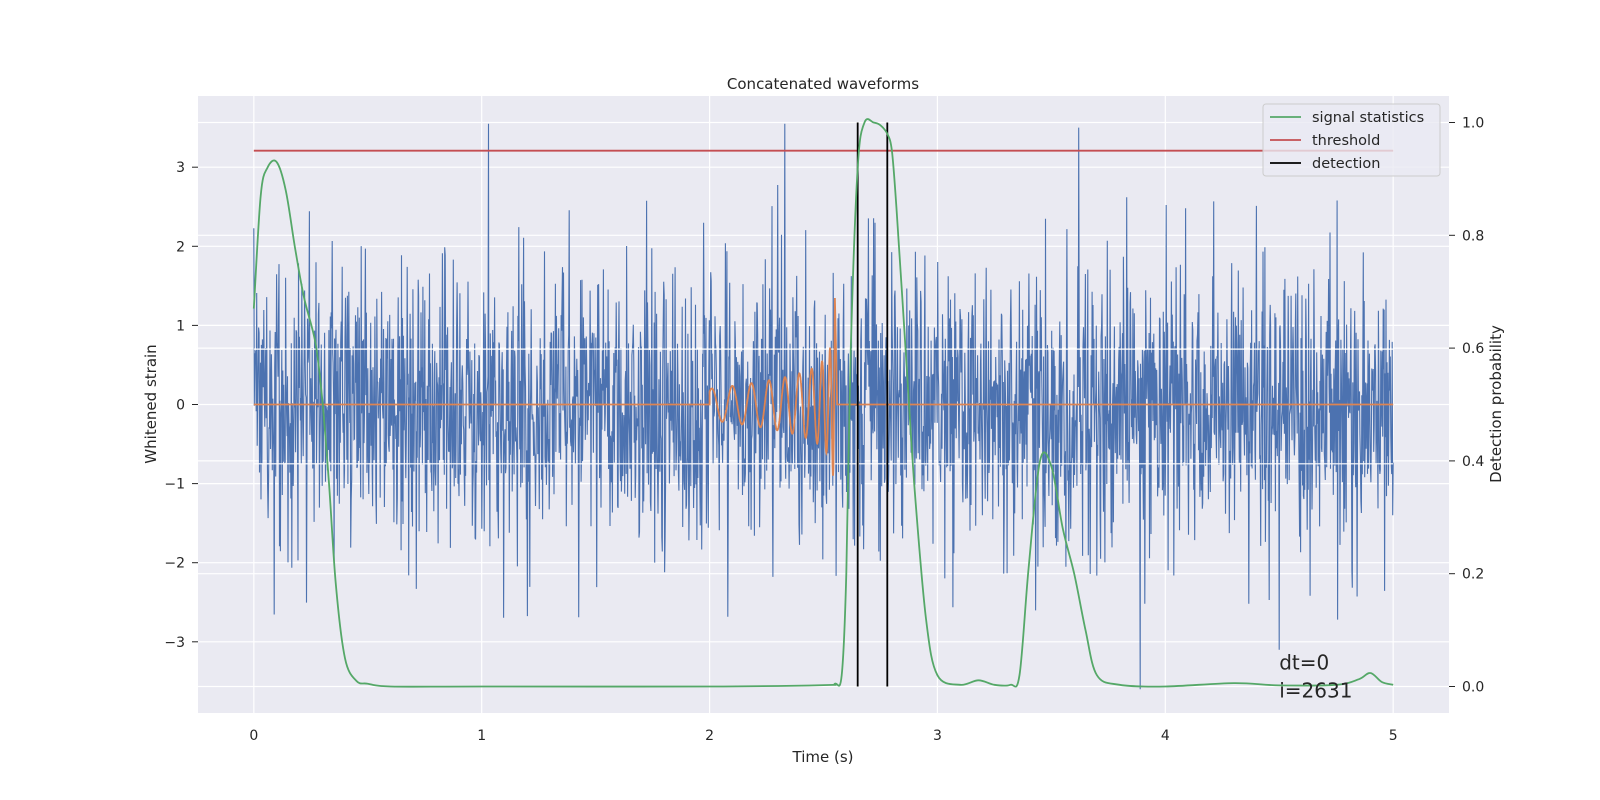 The height and width of the screenshot is (800, 1600). What do you see at coordinates (1496, 404) in the screenshot?
I see `y-axis-right-label: Detection probability` at bounding box center [1496, 404].